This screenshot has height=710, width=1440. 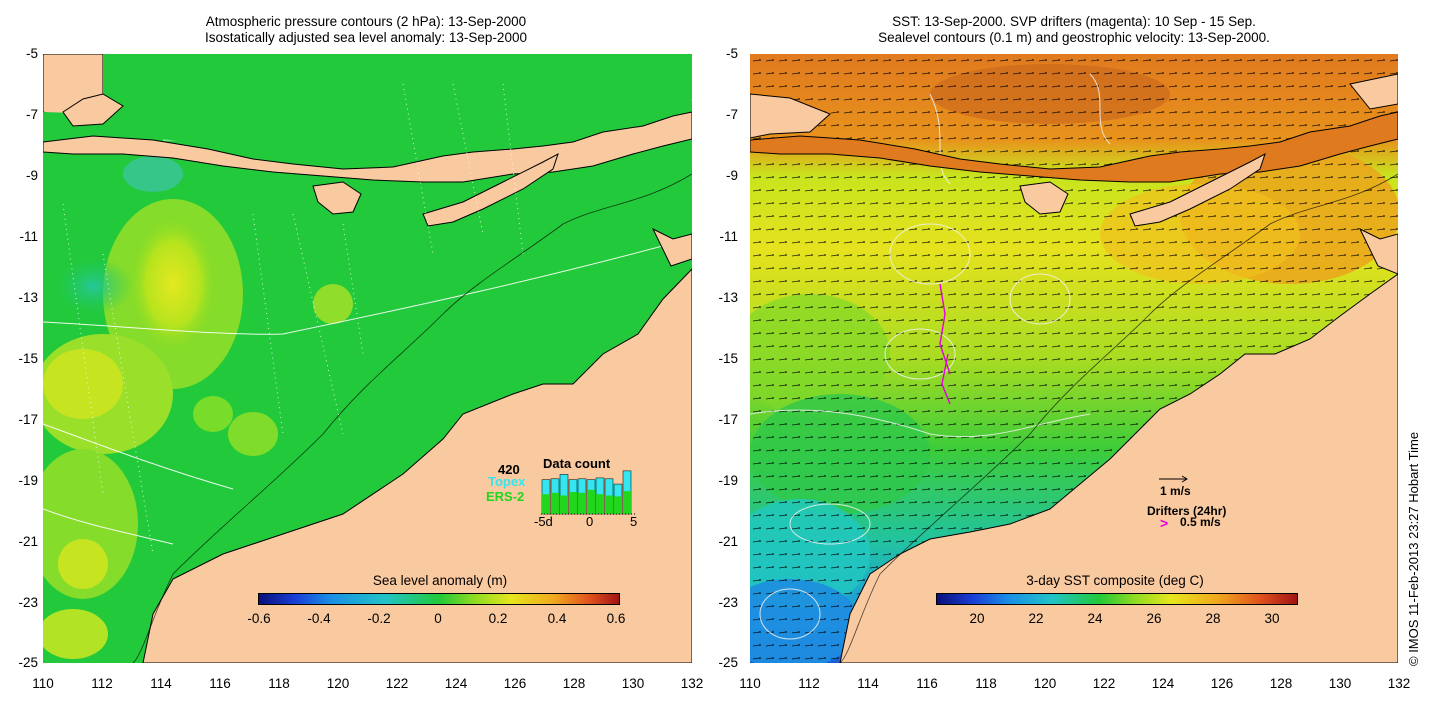 I want to click on right-y-tick: -19, so click(x=728, y=480).